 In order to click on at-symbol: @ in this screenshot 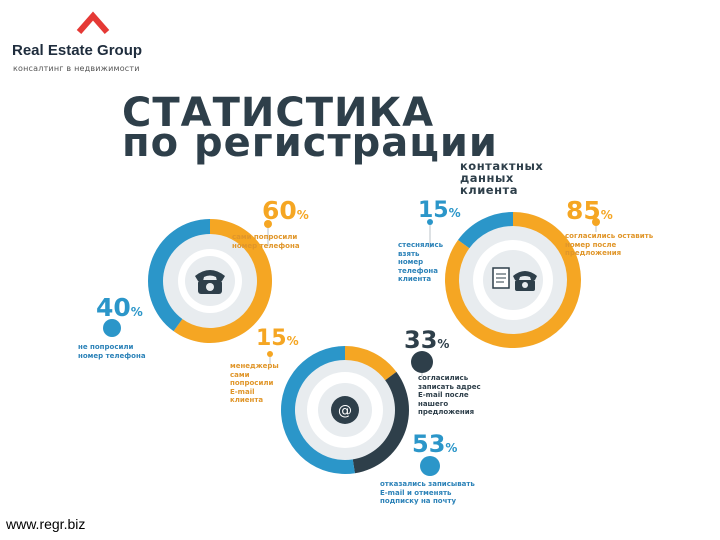, I will do `click(345, 411)`.